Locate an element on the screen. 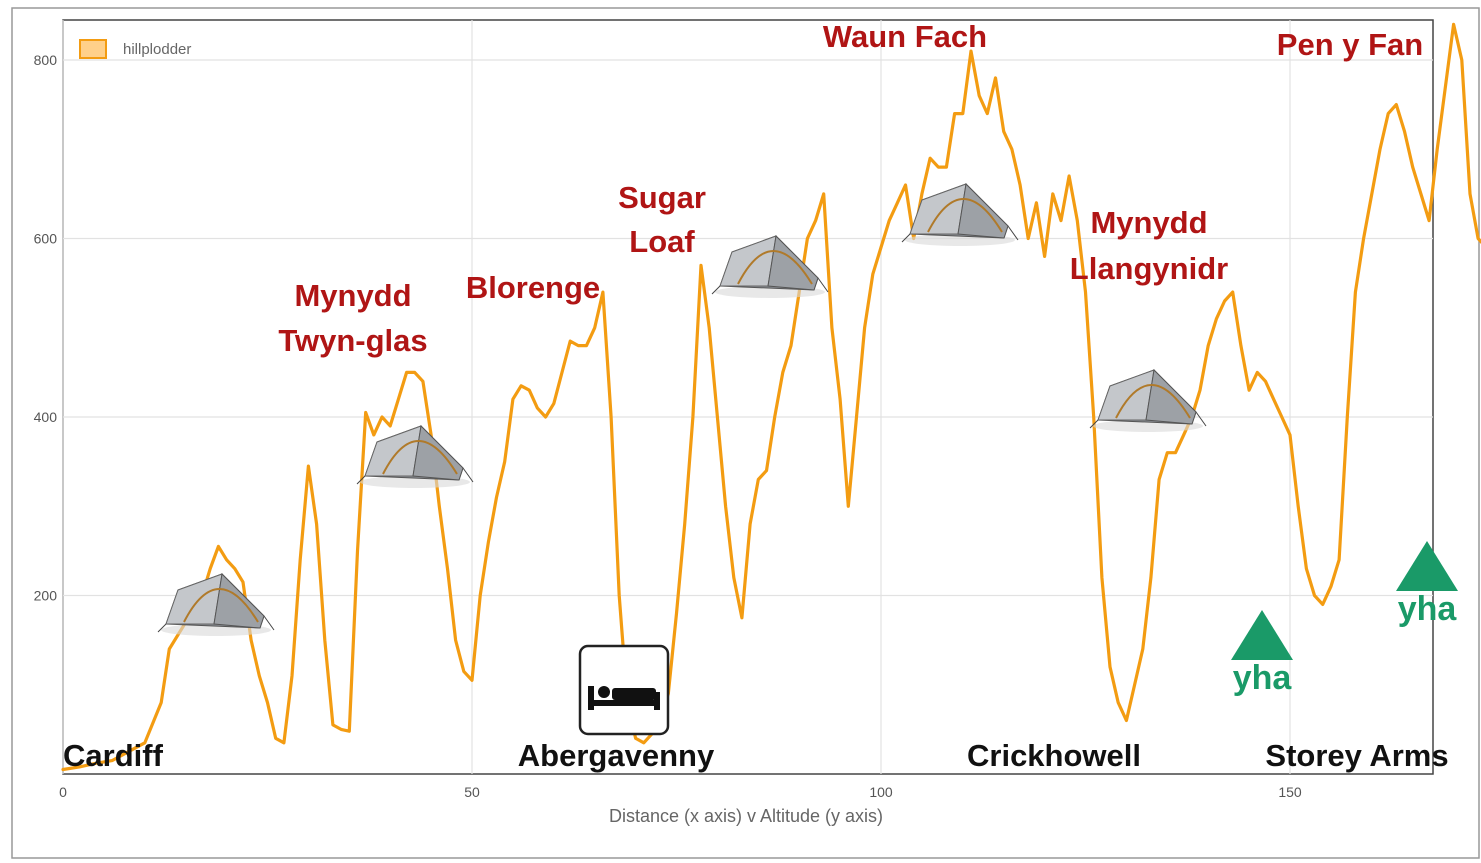 This screenshot has width=1481, height=863. peak-label-twyn-glas-2: Twyn-glas is located at coordinates (352, 340).